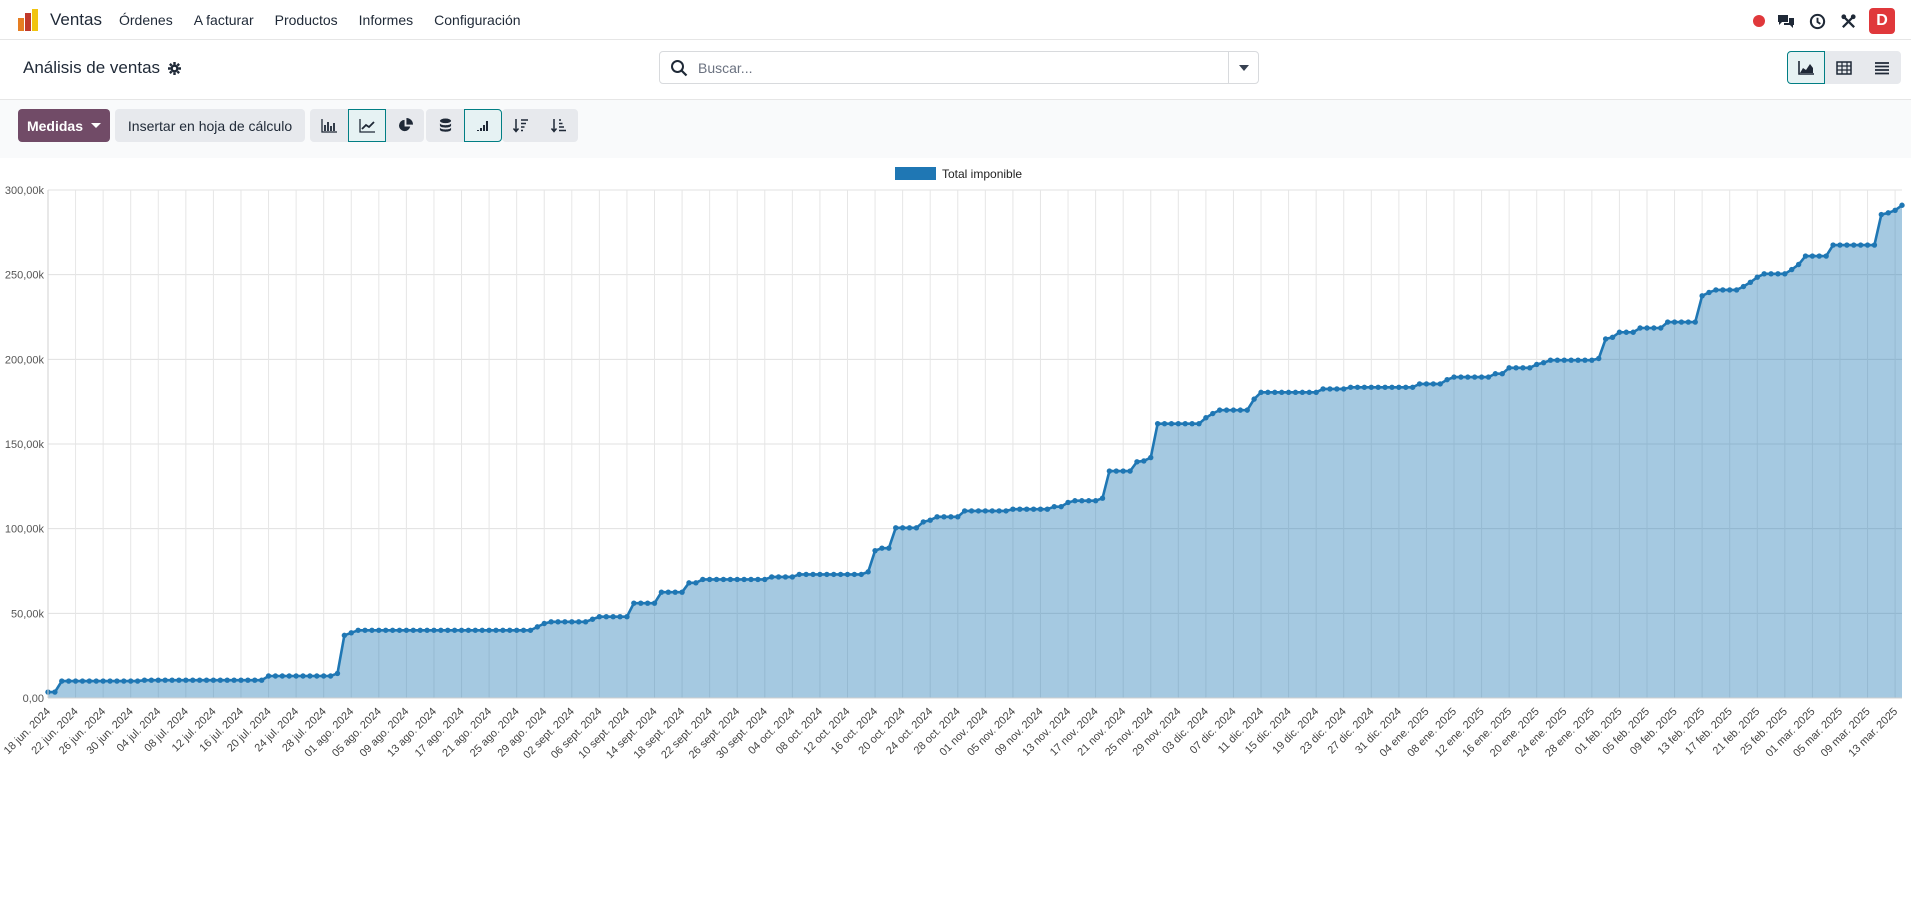 The image size is (1911, 924). Describe the element at coordinates (1844, 67) in the screenshot. I see `view-pivot-button` at that location.